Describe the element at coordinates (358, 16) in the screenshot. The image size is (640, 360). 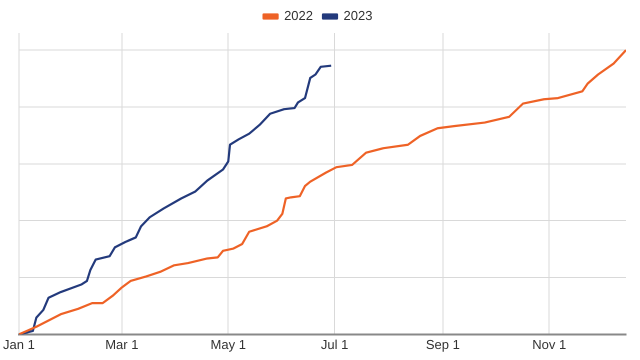
I see `legend-label: 2023` at that location.